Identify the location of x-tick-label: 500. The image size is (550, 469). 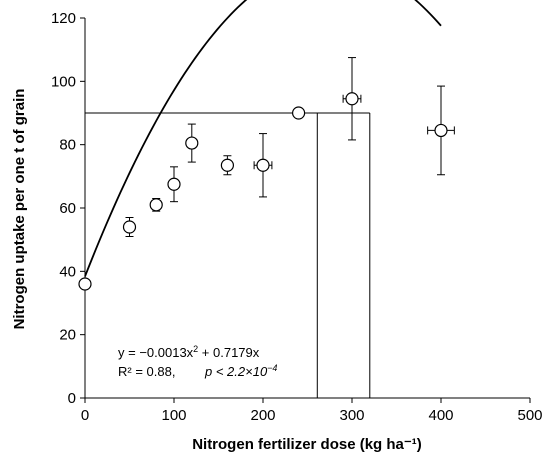
(529, 415).